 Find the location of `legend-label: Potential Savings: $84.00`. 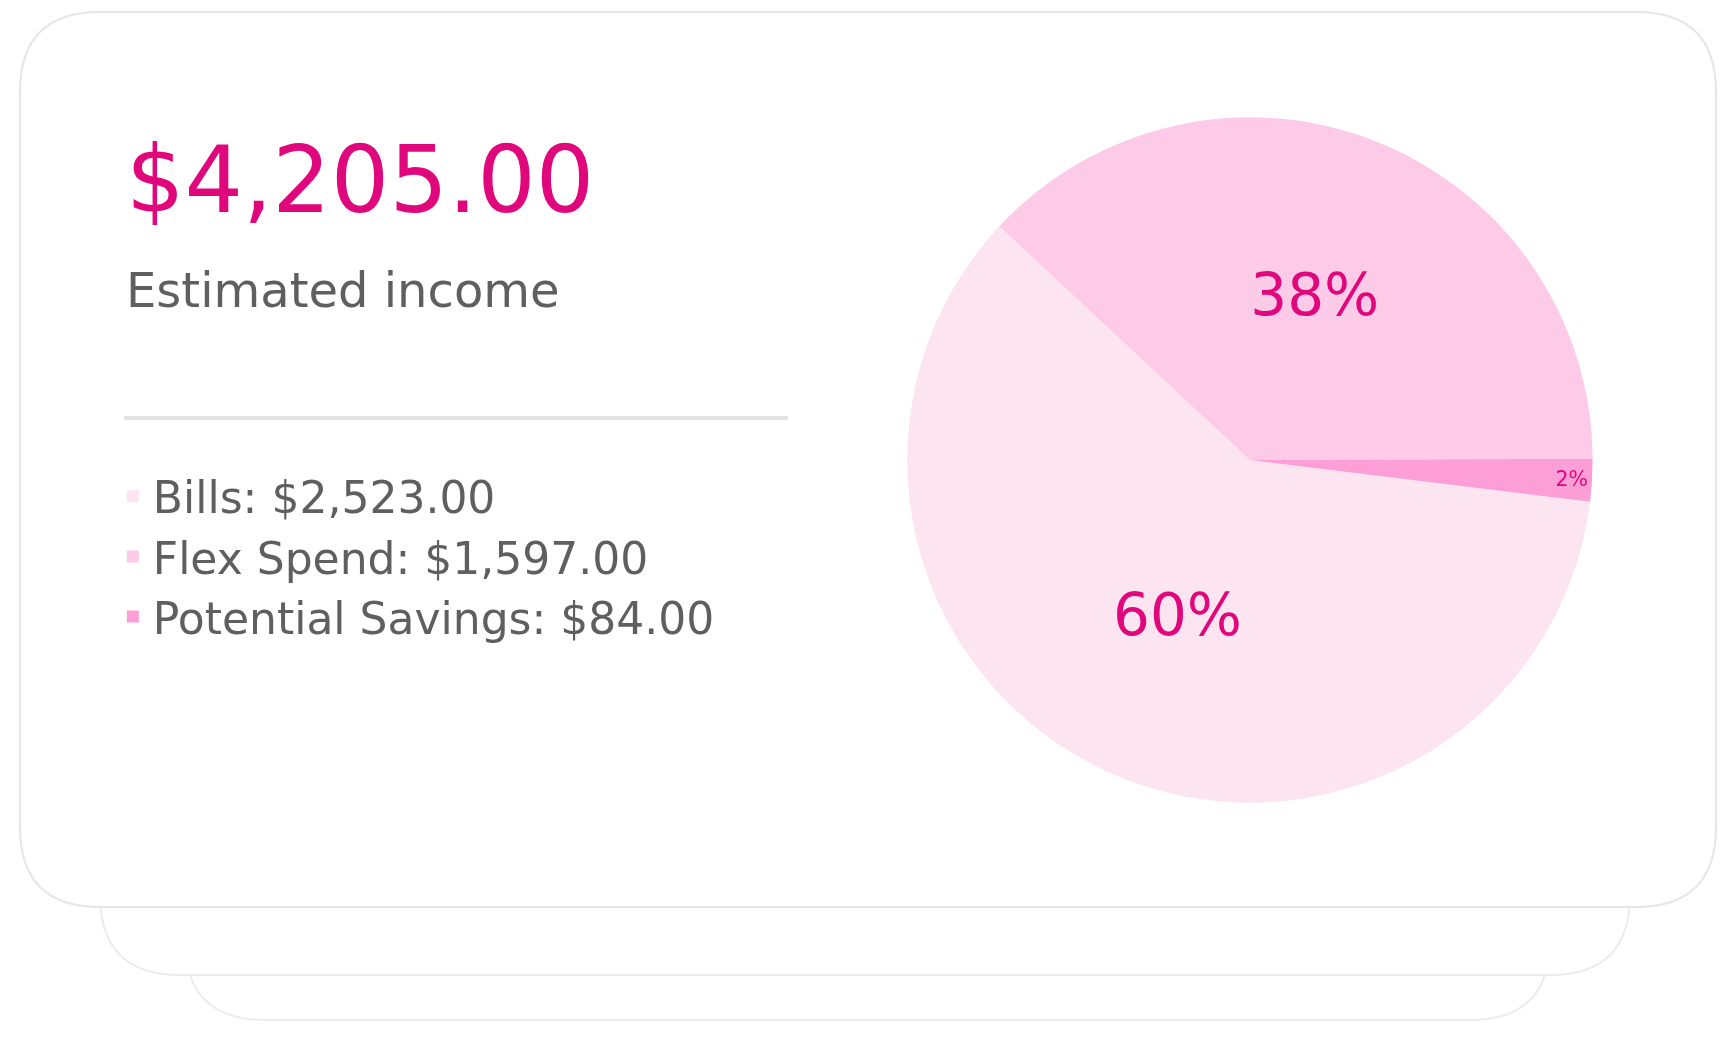

legend-label: Potential Savings: $84.00 is located at coordinates (433, 618).